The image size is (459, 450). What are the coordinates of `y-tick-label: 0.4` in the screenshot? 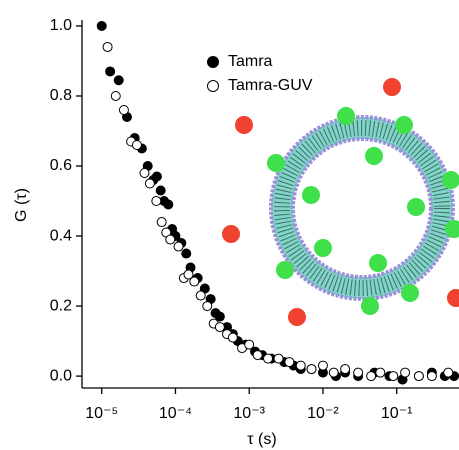 It's located at (61, 235).